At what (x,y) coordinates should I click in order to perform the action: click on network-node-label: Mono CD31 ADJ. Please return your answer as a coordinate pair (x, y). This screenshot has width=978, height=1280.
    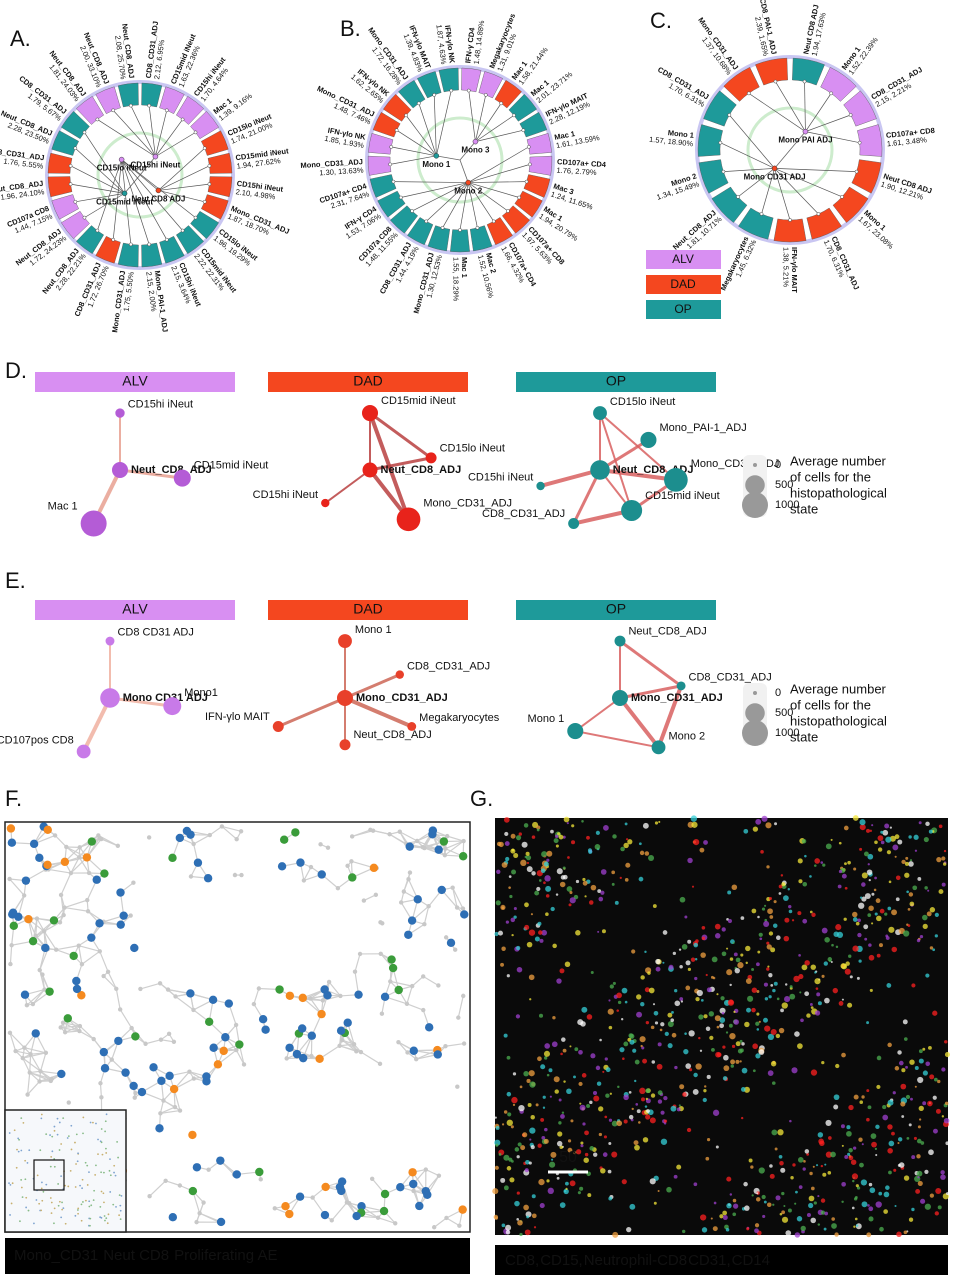
    Looking at the image, I should click on (165, 698).